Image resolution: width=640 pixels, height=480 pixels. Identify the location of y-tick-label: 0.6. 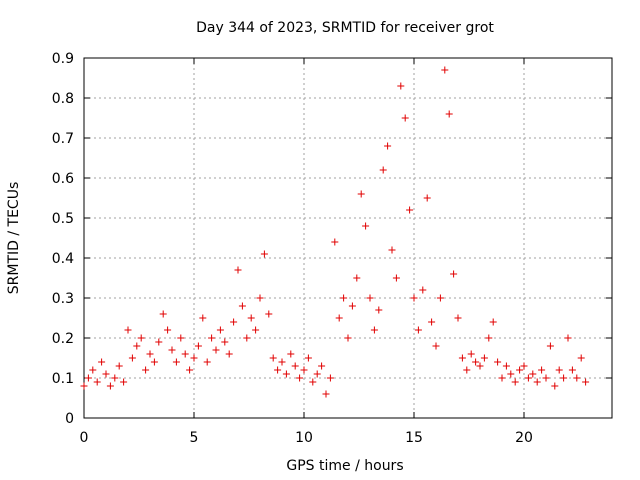
(63, 179).